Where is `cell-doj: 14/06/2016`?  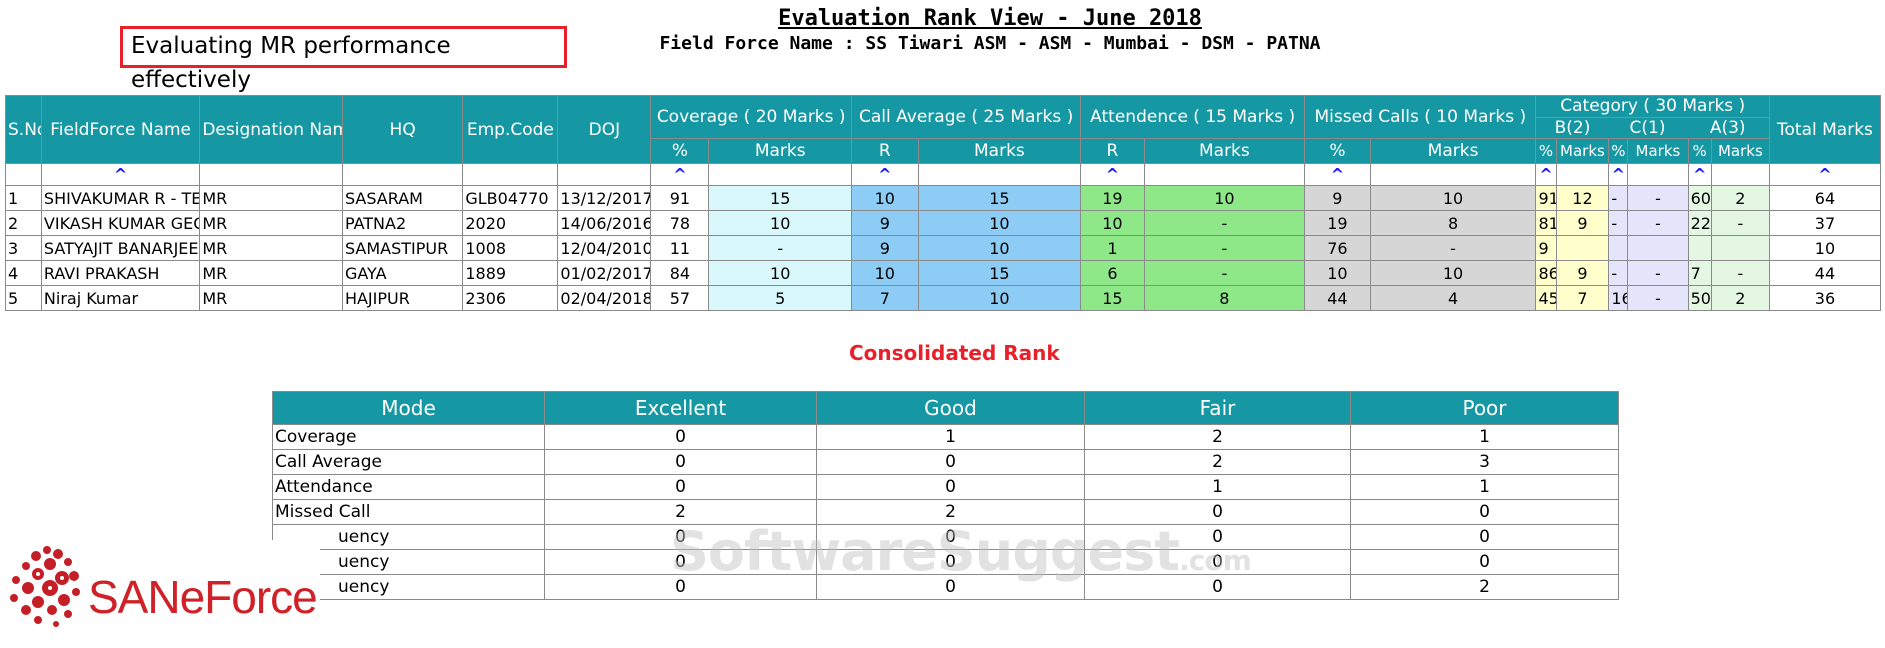 cell-doj: 14/06/2016 is located at coordinates (604, 223).